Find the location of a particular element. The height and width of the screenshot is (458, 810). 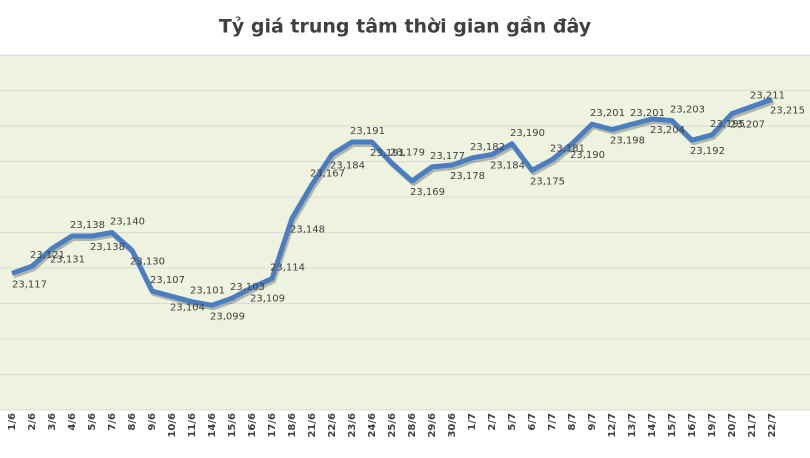

x-tick-label: 20/7 is located at coordinates (732, 425).